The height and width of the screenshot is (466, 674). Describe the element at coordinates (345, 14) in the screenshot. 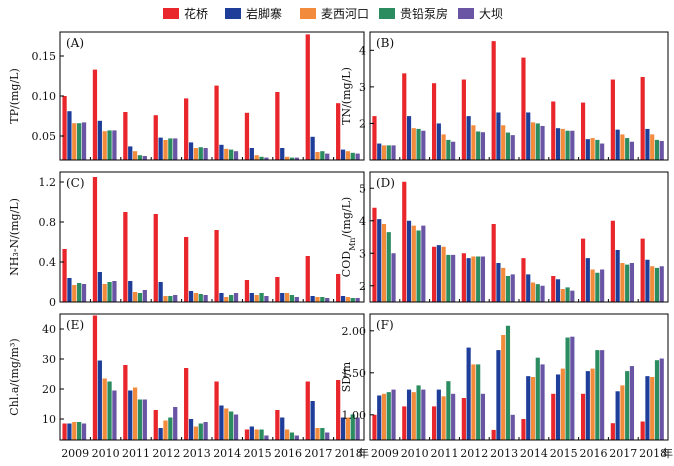

I see `legend-label-2: 麦西河口` at that location.